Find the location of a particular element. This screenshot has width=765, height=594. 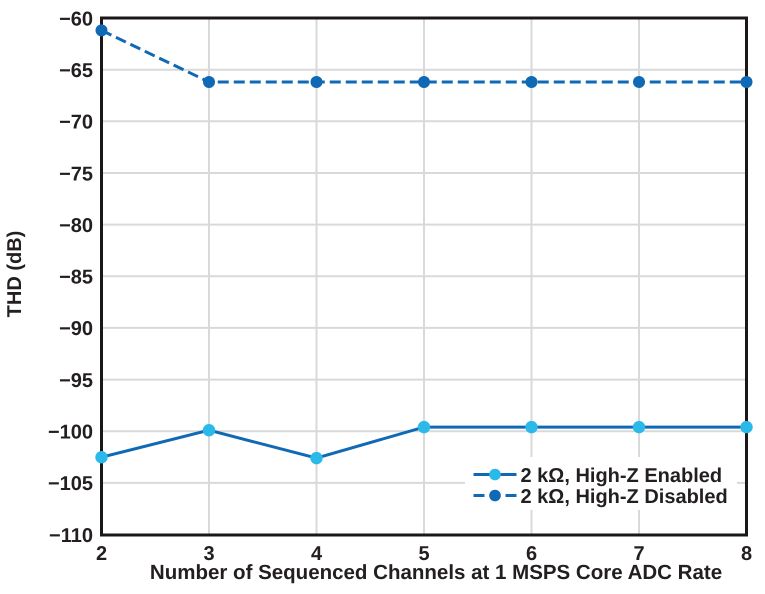

svg-text: 2 kΩ, High-Z Enabled is located at coordinates (622, 476).